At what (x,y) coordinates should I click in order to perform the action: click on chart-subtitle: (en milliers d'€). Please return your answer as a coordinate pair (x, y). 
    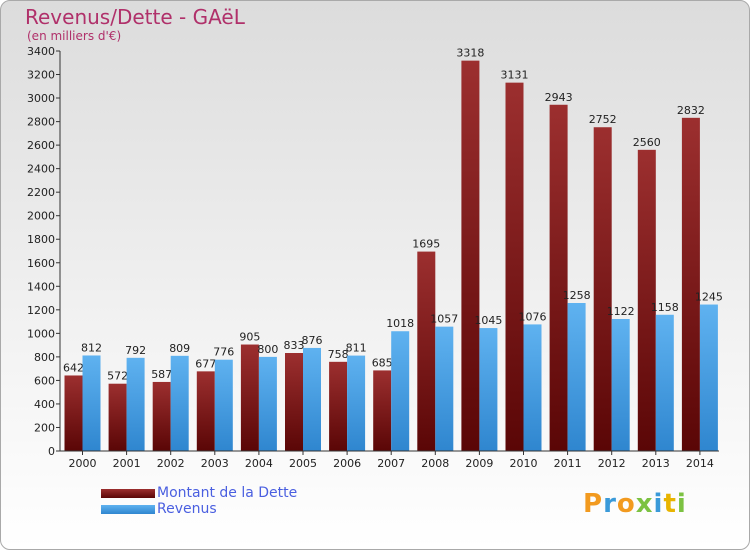
    Looking at the image, I should click on (74, 36).